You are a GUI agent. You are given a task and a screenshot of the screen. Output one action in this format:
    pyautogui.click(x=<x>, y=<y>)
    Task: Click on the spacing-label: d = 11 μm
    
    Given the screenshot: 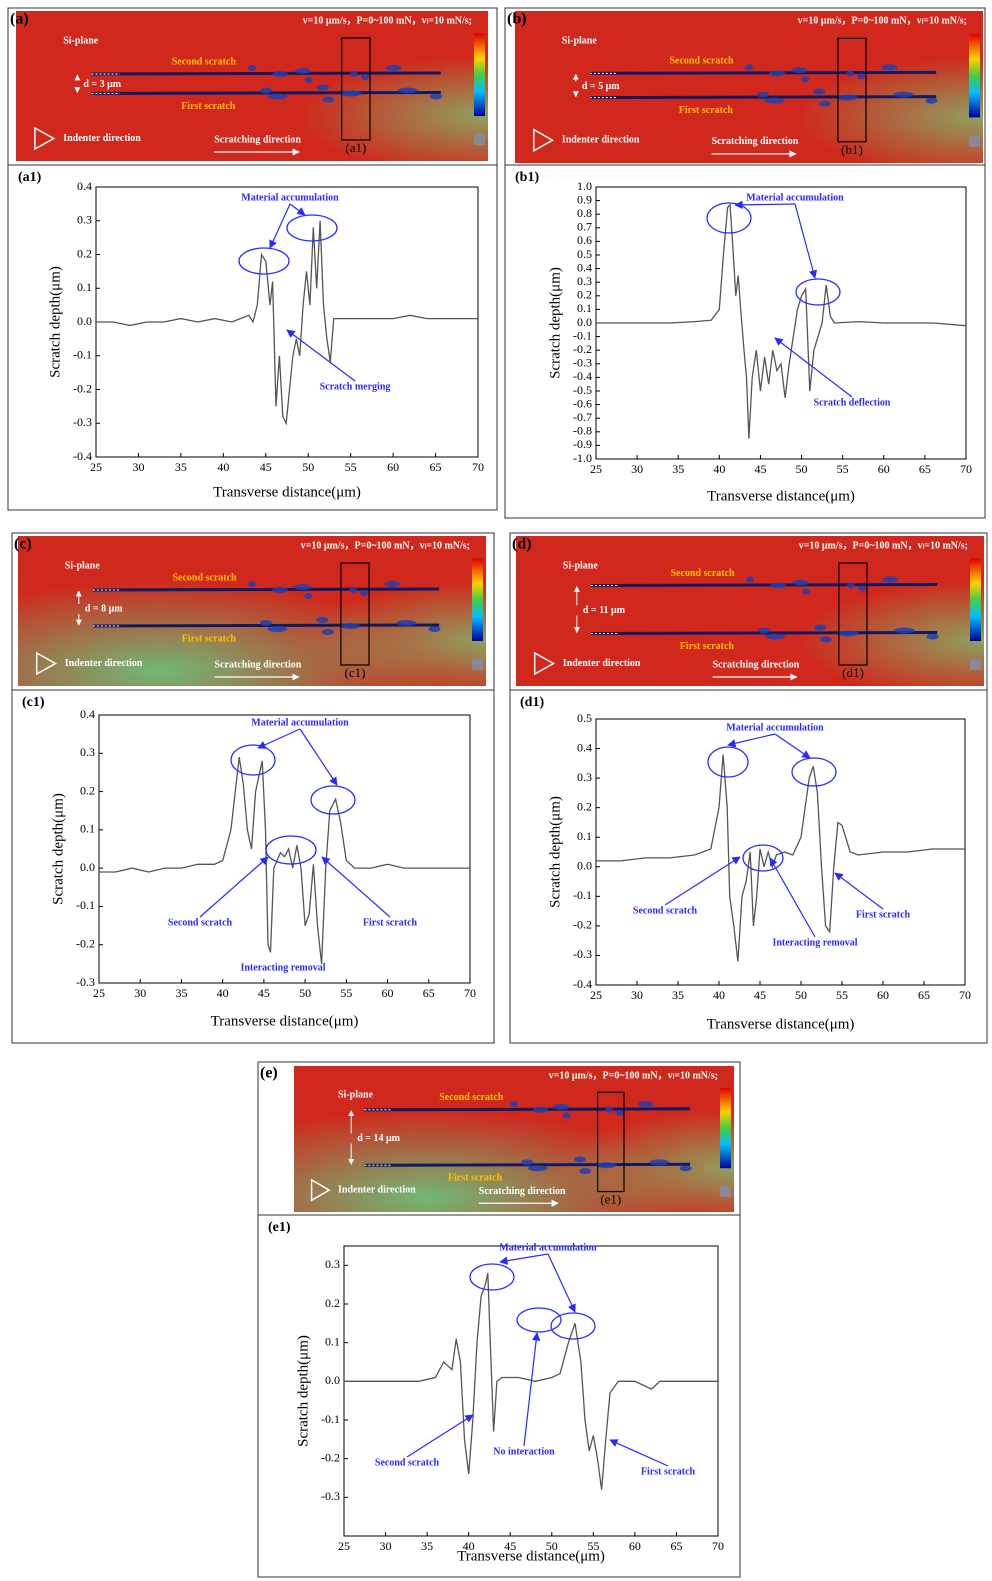 What is the action you would take?
    pyautogui.click(x=604, y=610)
    